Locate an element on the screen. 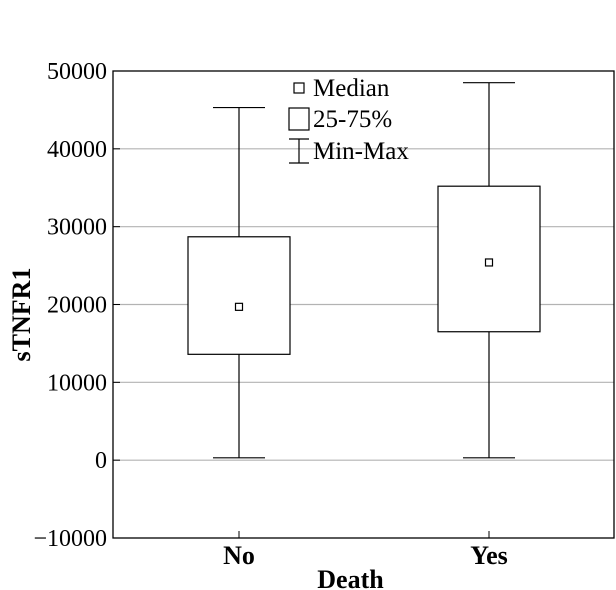  legend: Median 25-75% Min-Max is located at coordinates (348, 120).